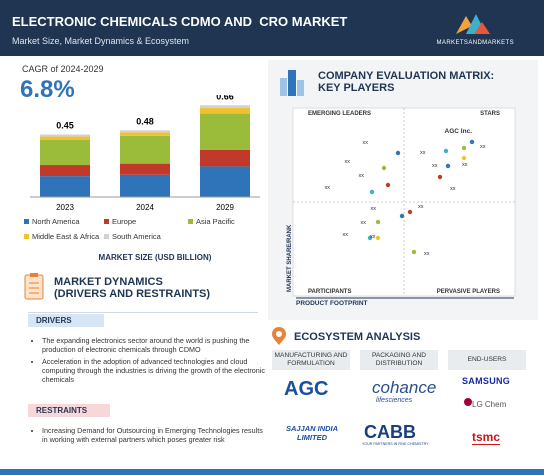 The width and height of the screenshot is (544, 475). Describe the element at coordinates (132, 294) in the screenshot. I see `dynamics-subtitle: (DRIVERS AND RESTRAINTS)` at that location.